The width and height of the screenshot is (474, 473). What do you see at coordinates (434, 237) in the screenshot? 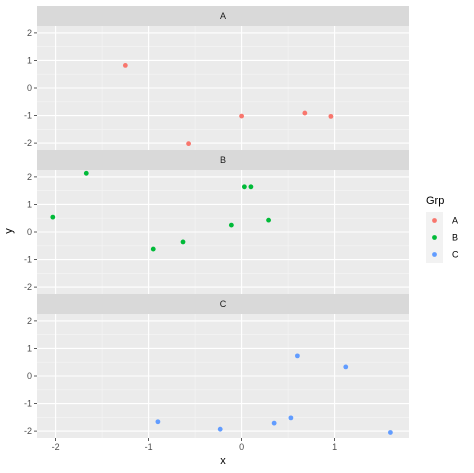
I see `legend-swatch-b` at bounding box center [434, 237].